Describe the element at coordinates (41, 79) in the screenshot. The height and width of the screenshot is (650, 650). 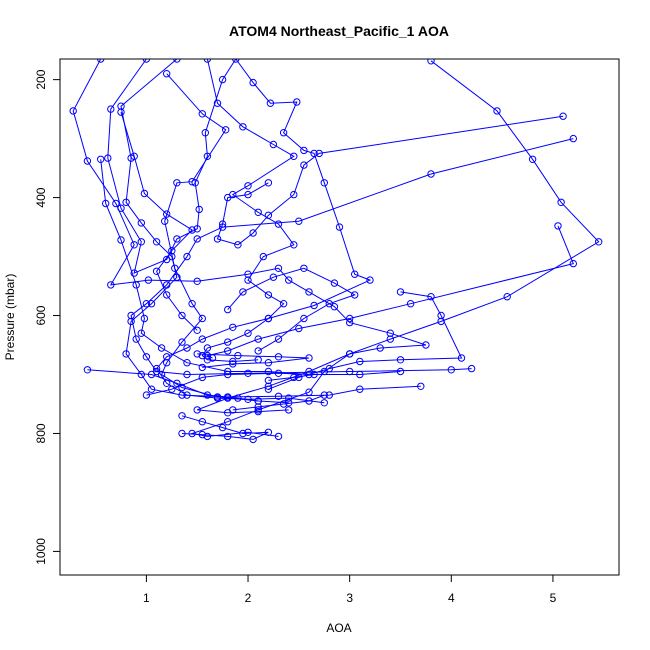
I see `y-tick-label: 200` at that location.